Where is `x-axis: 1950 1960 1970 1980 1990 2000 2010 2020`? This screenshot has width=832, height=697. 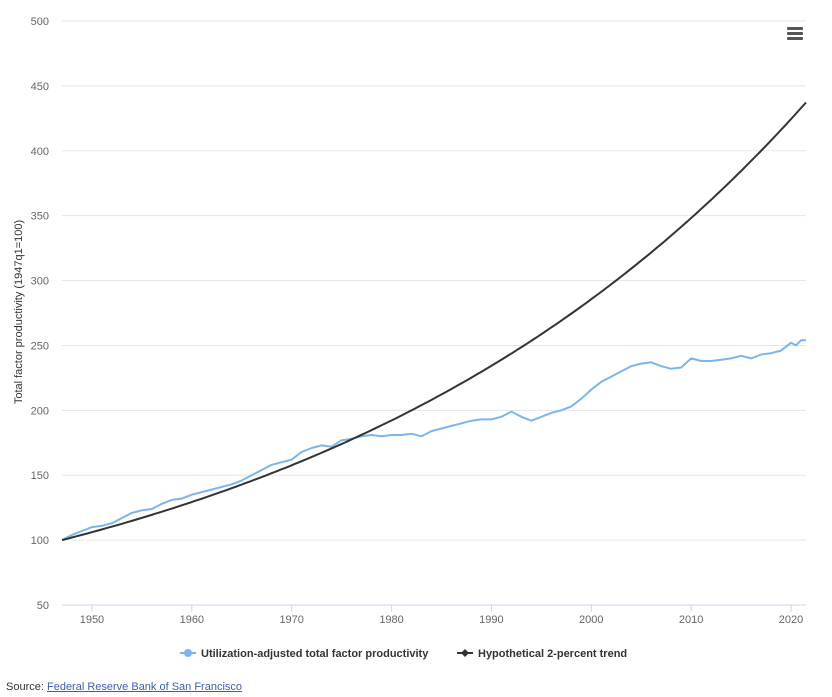
x-axis: 1950 1960 1970 1980 1990 2000 2010 2020 is located at coordinates (434, 615).